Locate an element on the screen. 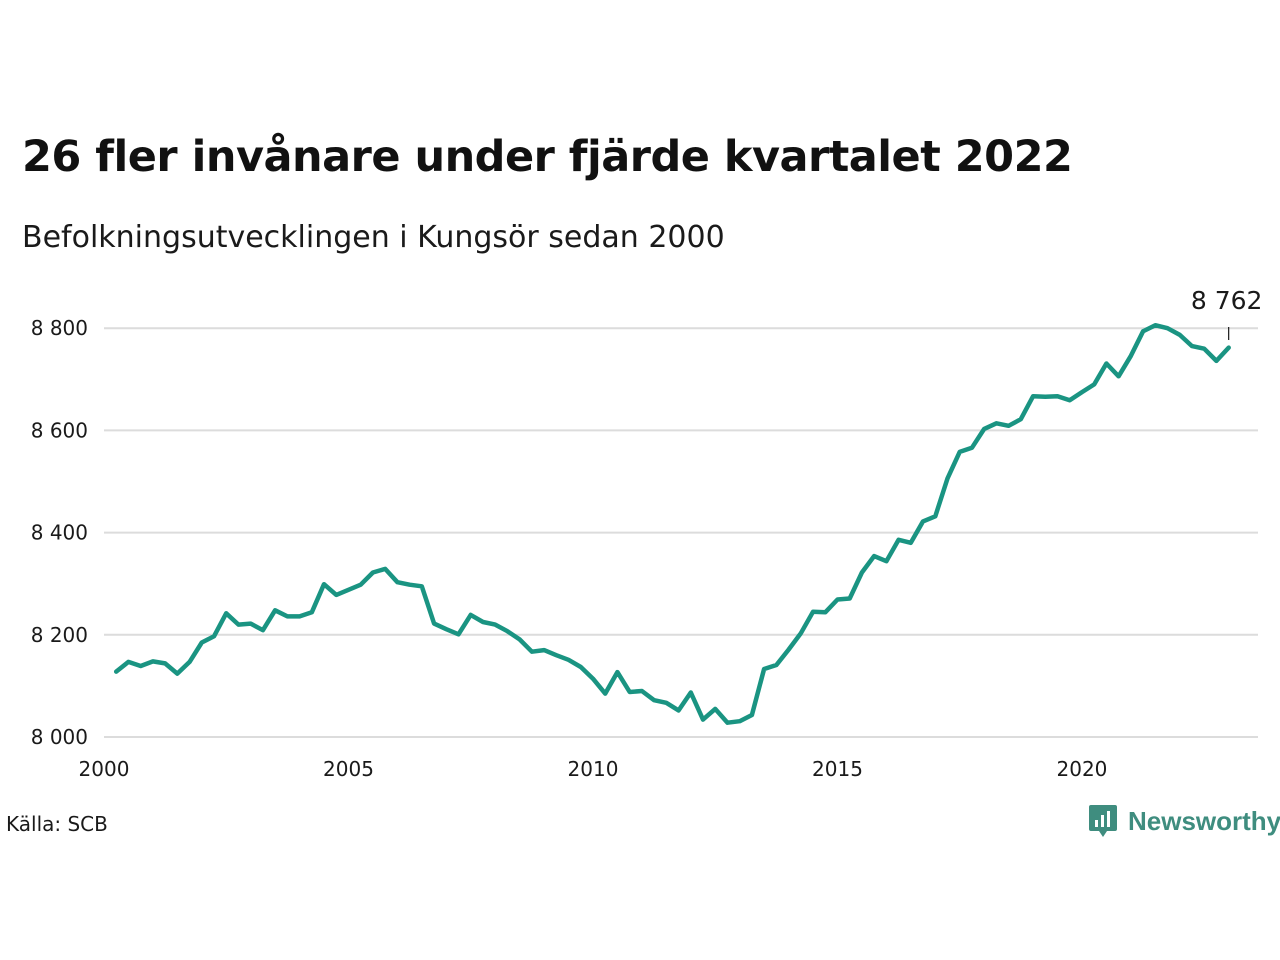  x-tick-label: 2000 is located at coordinates (104, 769).